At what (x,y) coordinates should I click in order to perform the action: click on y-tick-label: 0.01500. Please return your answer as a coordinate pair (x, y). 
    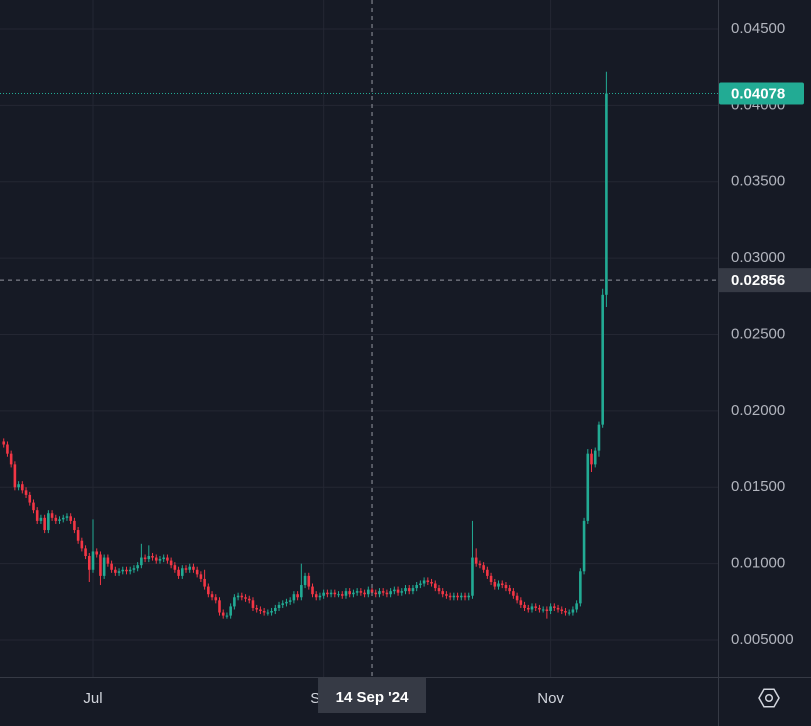
    Looking at the image, I should click on (758, 486).